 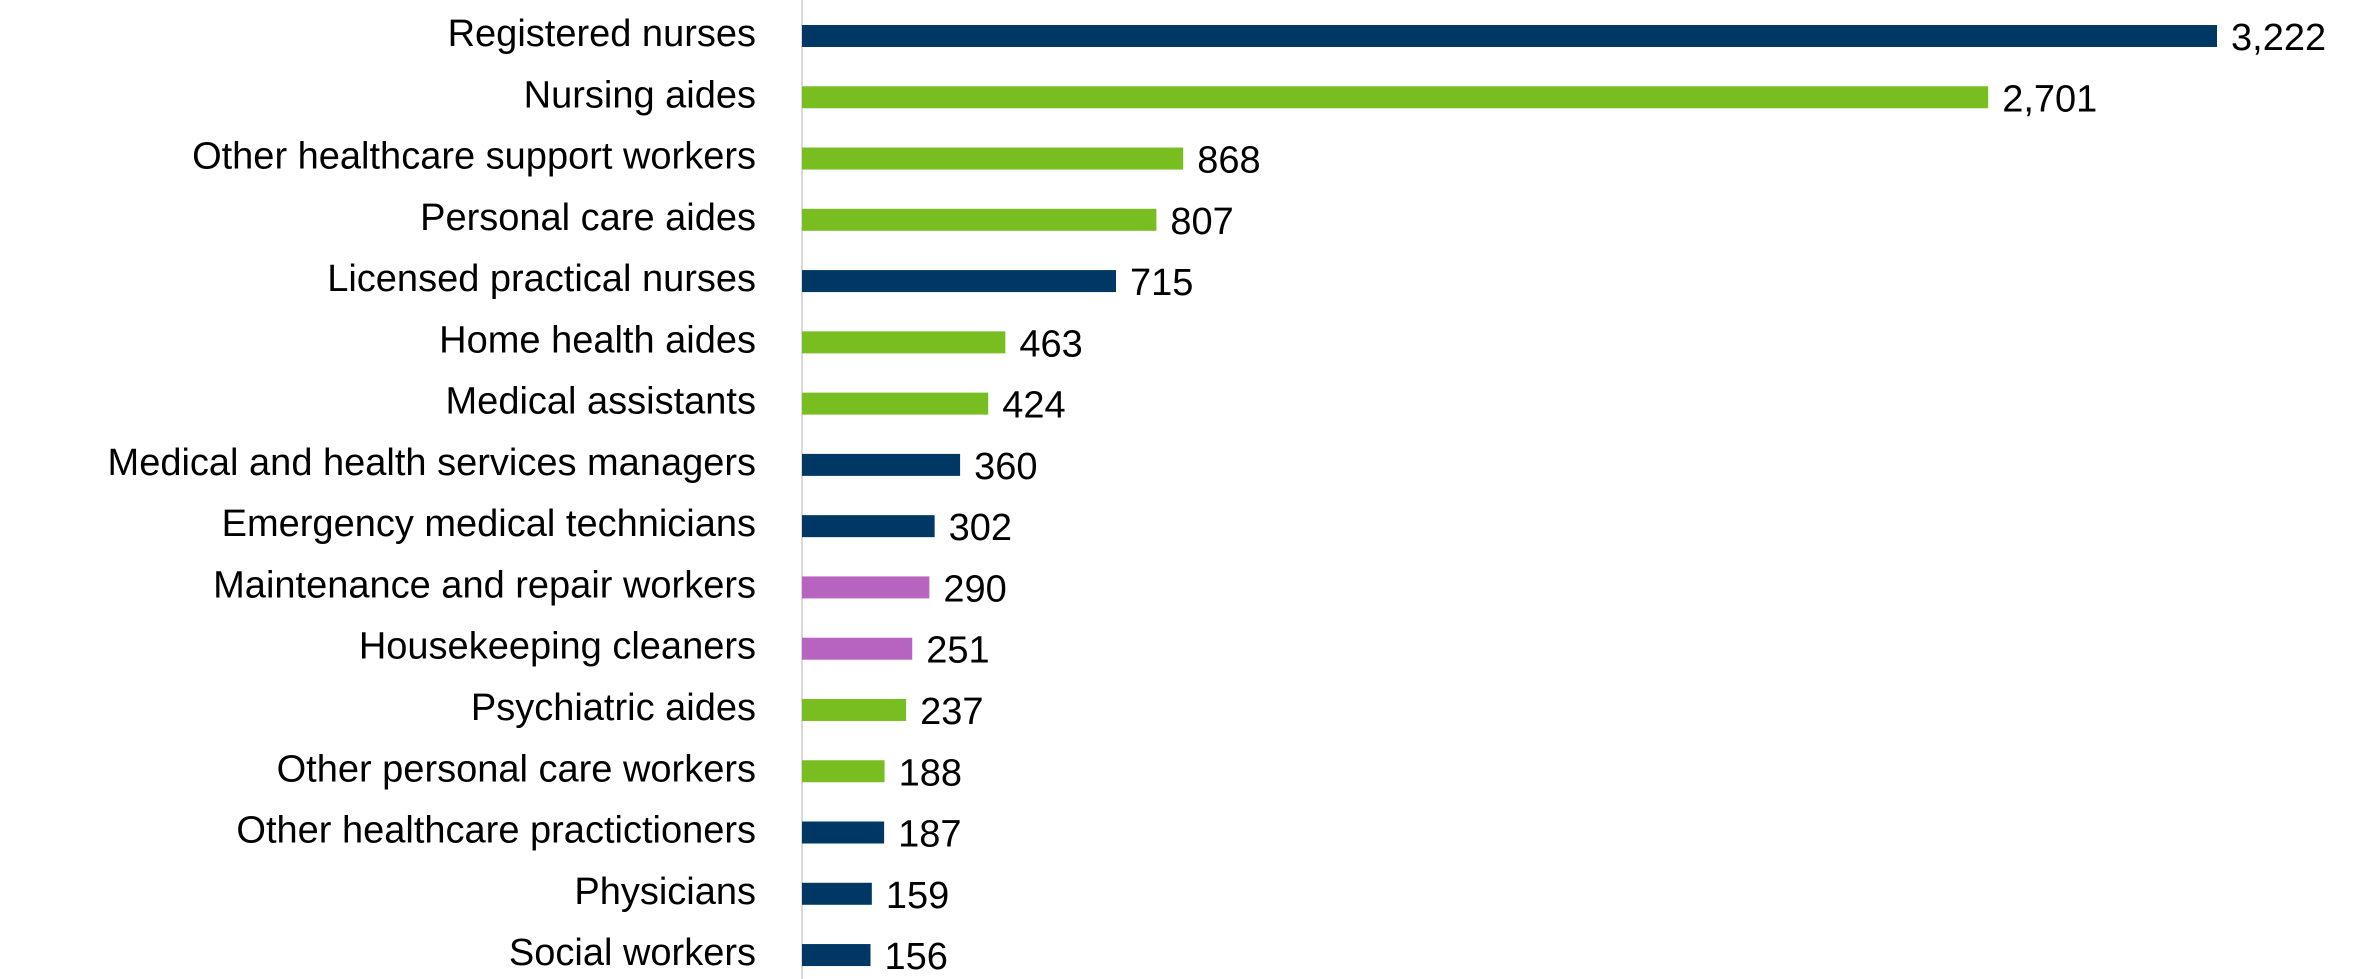 I want to click on y-tick-label: Emergency medical technicians, so click(x=489, y=524).